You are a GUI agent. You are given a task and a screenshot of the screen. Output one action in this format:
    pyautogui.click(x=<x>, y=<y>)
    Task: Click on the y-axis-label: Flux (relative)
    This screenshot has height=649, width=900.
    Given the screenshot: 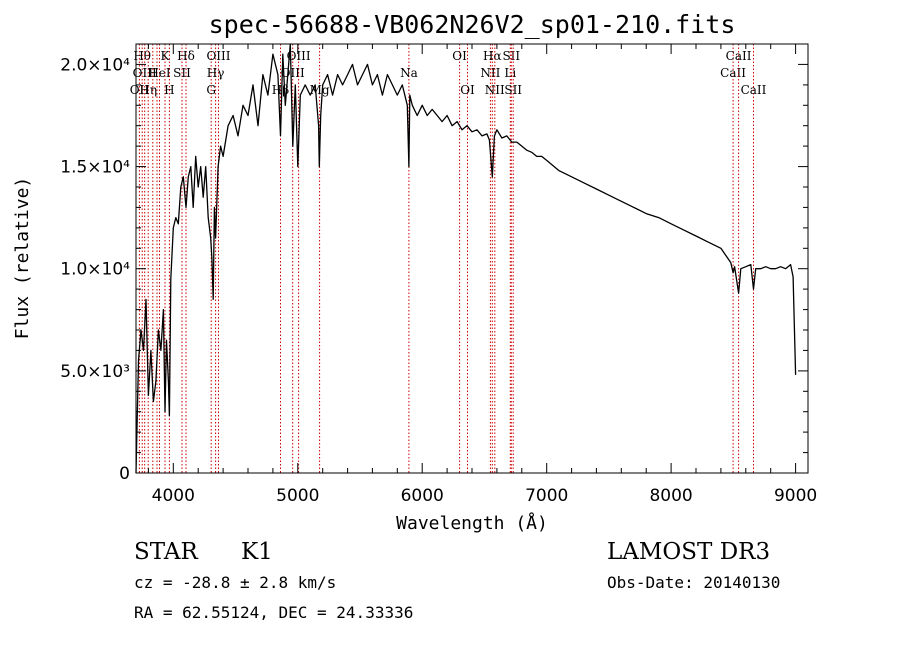 What is the action you would take?
    pyautogui.click(x=22, y=258)
    